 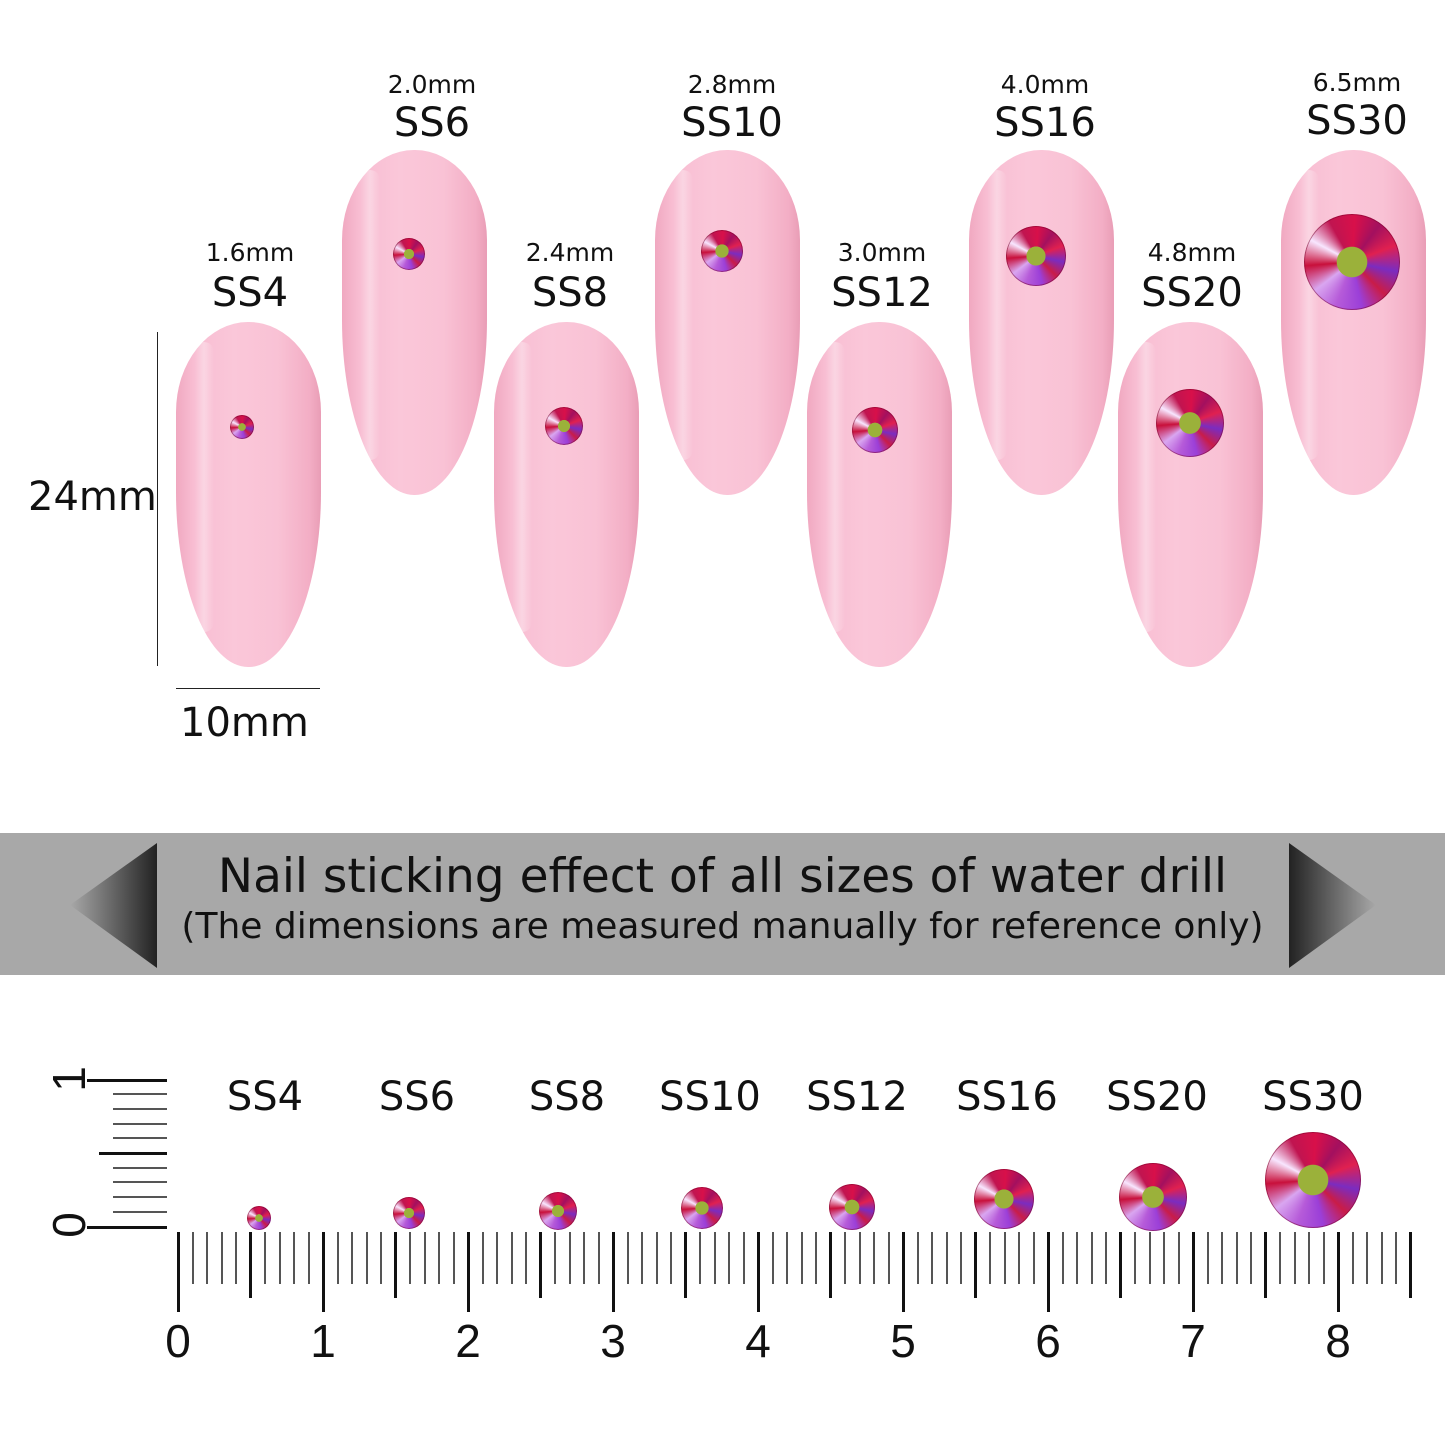 What do you see at coordinates (68, 1079) in the screenshot?
I see `vertical-ruler-number: 1` at bounding box center [68, 1079].